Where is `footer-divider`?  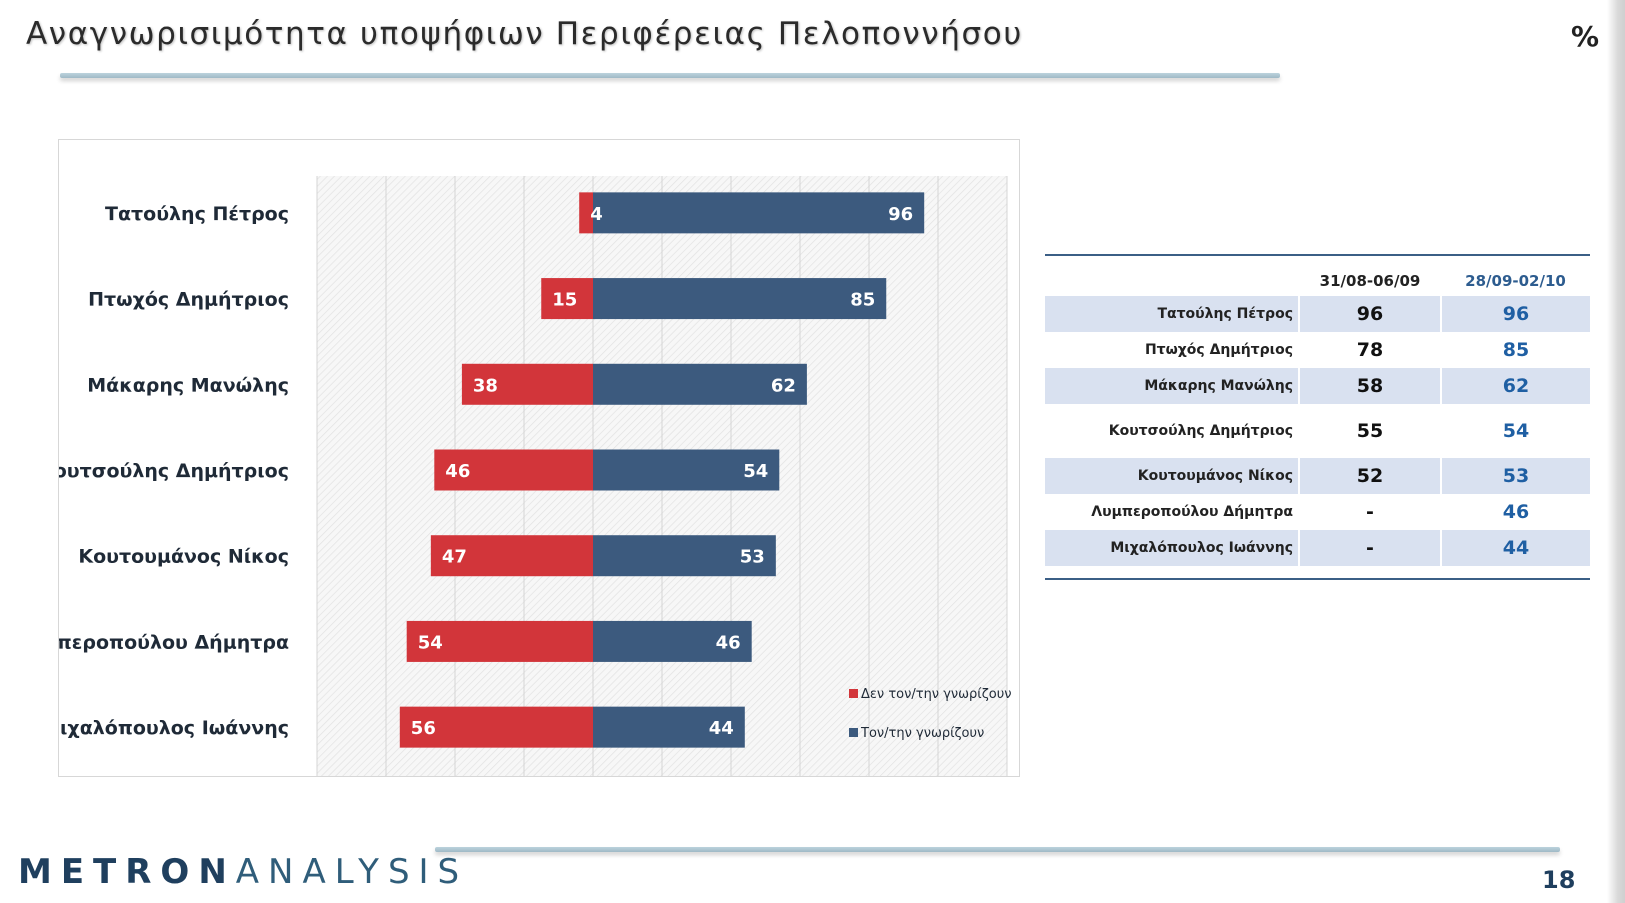
footer-divider is located at coordinates (997, 849).